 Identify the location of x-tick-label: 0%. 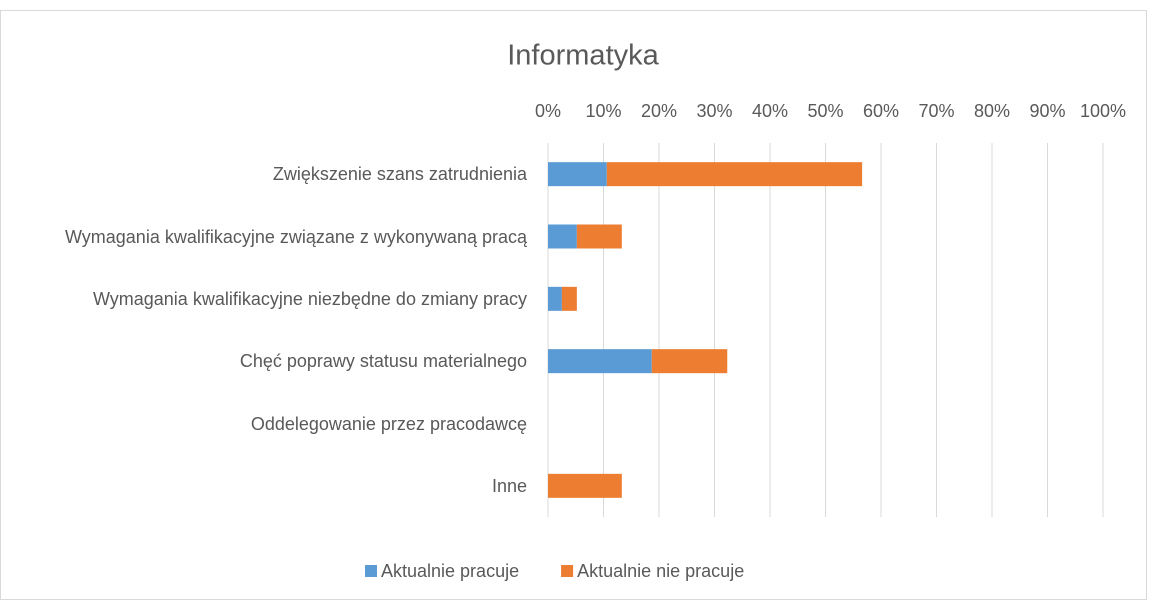
(548, 111).